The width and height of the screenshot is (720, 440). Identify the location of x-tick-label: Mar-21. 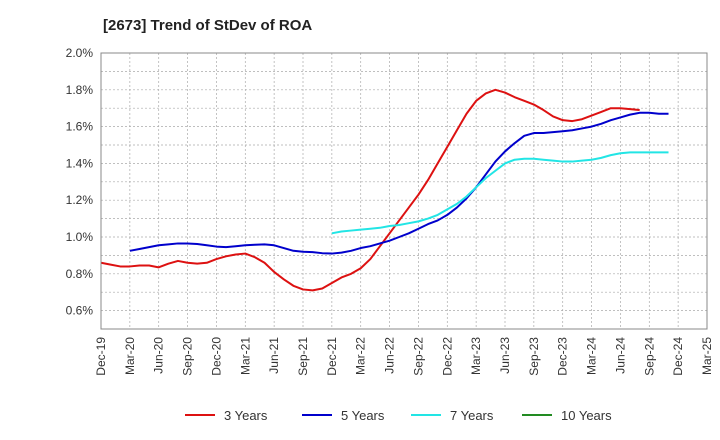
(245, 356).